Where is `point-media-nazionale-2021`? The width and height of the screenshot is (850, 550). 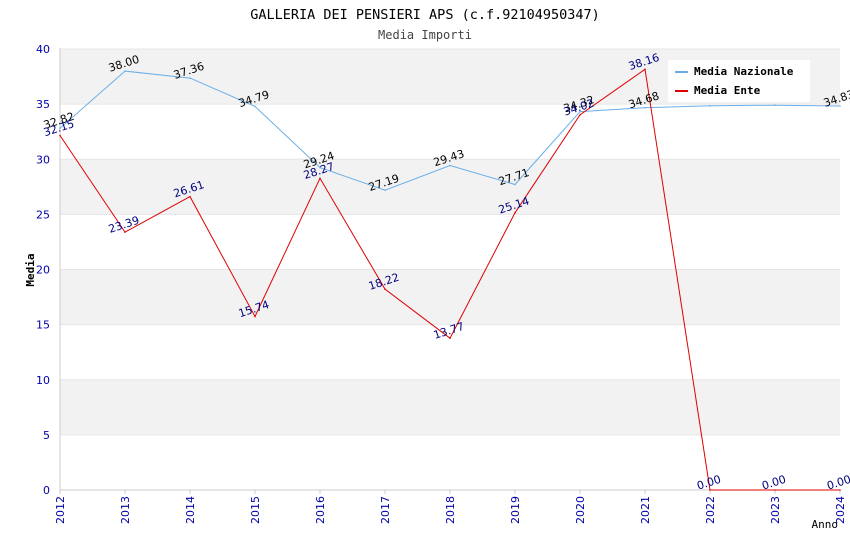
point-media-nazionale-2021 is located at coordinates (645, 107).